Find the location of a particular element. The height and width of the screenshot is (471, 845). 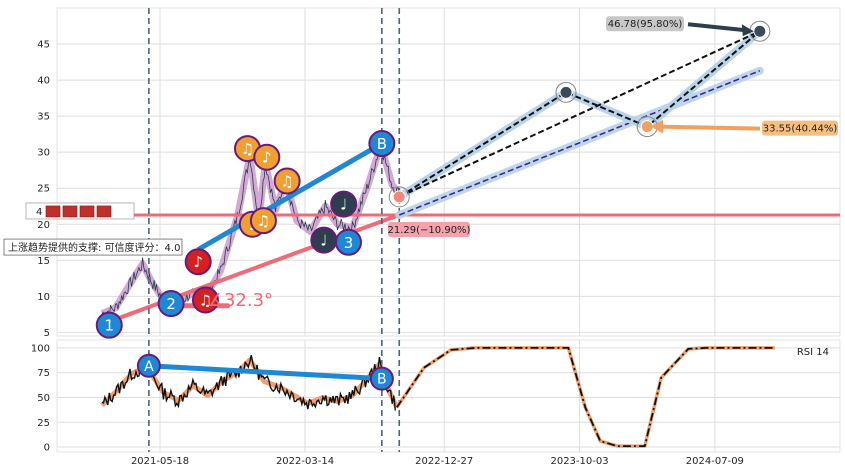

wave-label-text: 2 is located at coordinates (171, 304).